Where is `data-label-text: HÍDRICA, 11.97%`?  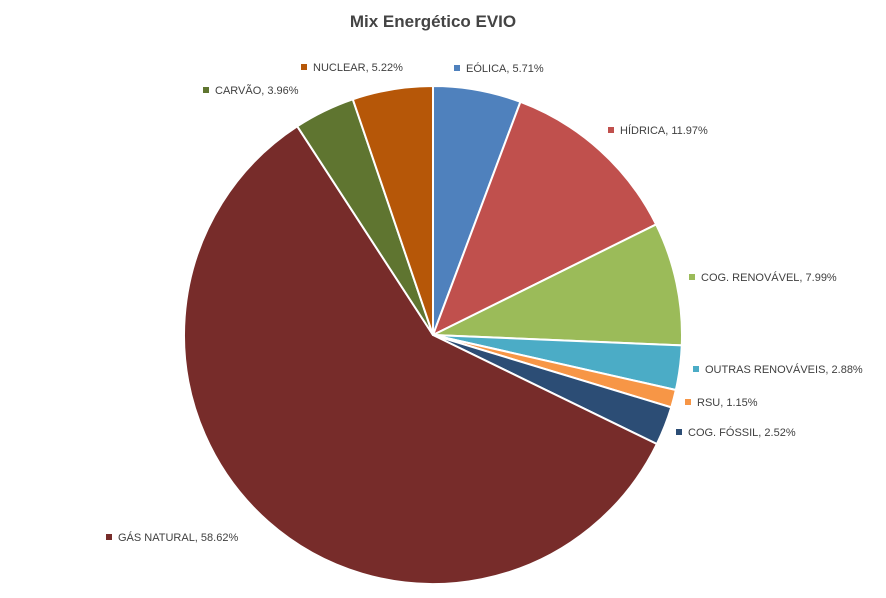
data-label-text: HÍDRICA, 11.97% is located at coordinates (664, 130).